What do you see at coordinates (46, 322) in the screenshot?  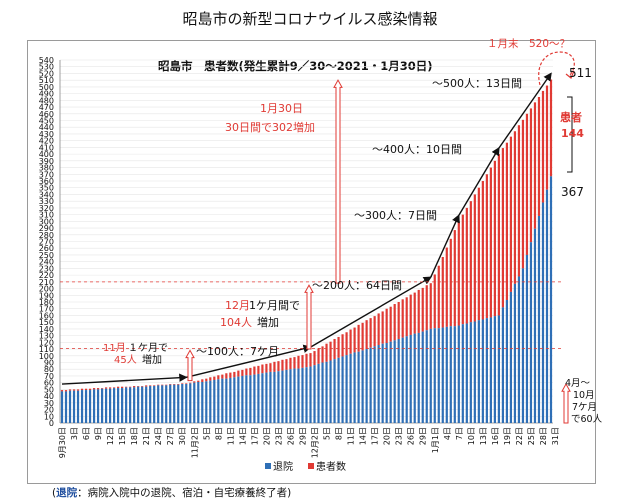 I see `y-tick-label: 150` at bounding box center [46, 322].